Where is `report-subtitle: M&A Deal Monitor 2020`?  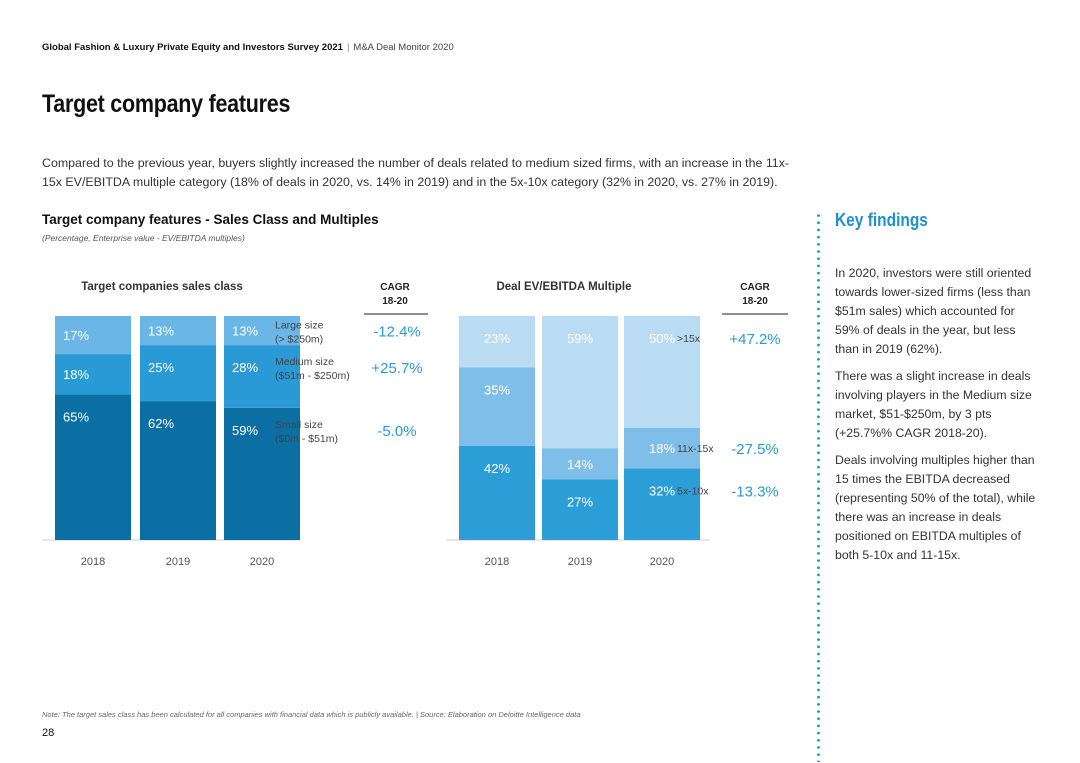 report-subtitle: M&A Deal Monitor 2020 is located at coordinates (403, 47).